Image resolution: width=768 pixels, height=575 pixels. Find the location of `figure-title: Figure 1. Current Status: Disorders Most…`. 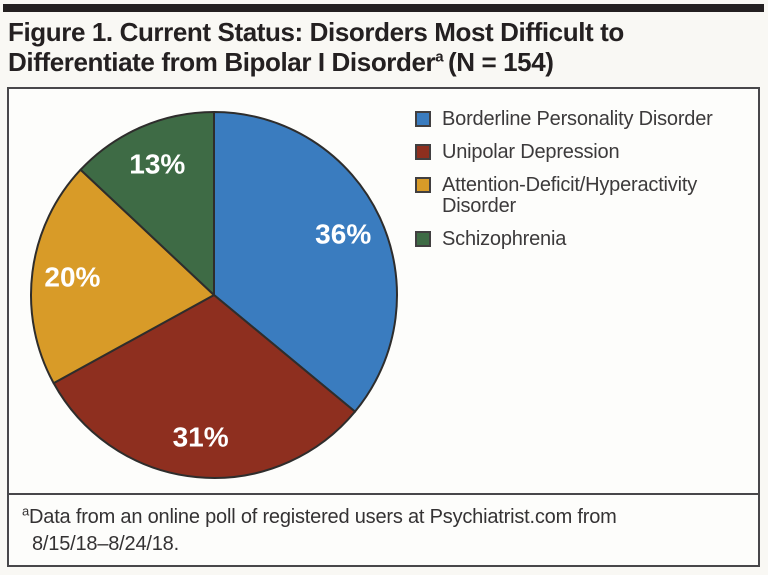

figure-title: Figure 1. Current Status: Disorders Most… is located at coordinates (382, 47).